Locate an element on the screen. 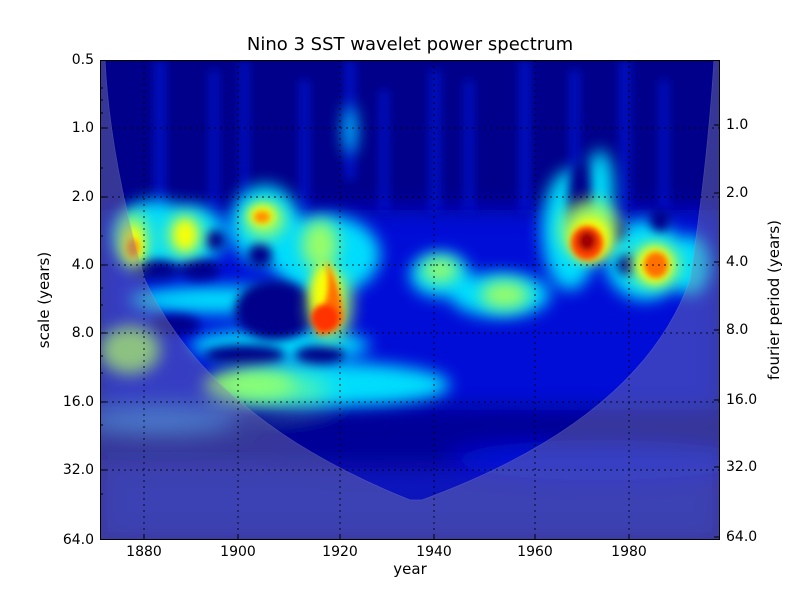 The width and height of the screenshot is (800, 600). y-tick-right: 16.0 is located at coordinates (742, 400).